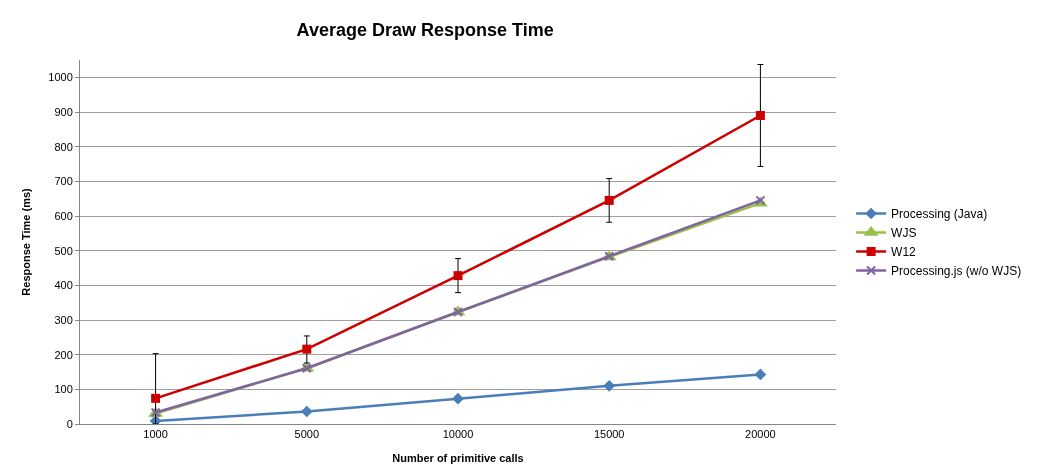  Describe the element at coordinates (63, 181) in the screenshot. I see `y-tick-label: 700` at that location.